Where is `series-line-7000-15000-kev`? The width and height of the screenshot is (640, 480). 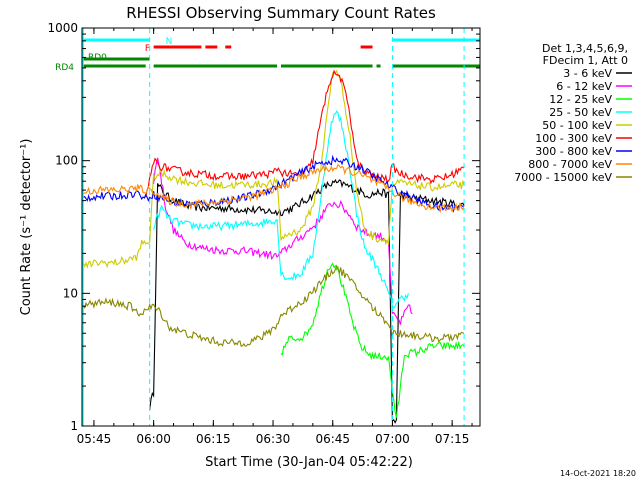 series-line-7000-15000-kev is located at coordinates (273, 306).